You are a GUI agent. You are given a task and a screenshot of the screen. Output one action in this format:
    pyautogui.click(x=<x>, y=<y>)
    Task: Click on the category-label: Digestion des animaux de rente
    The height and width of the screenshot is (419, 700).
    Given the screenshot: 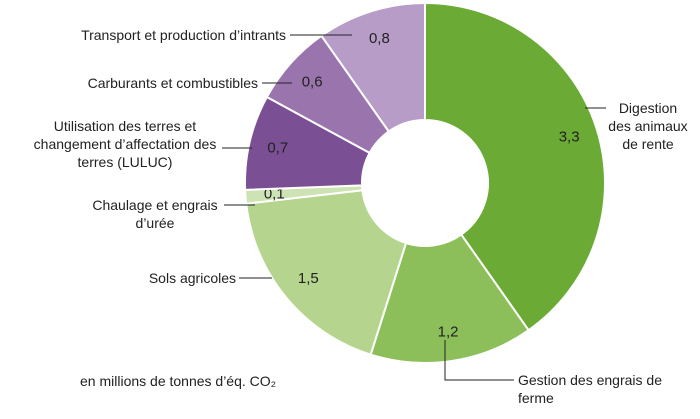 What is the action you would take?
    pyautogui.click(x=648, y=126)
    